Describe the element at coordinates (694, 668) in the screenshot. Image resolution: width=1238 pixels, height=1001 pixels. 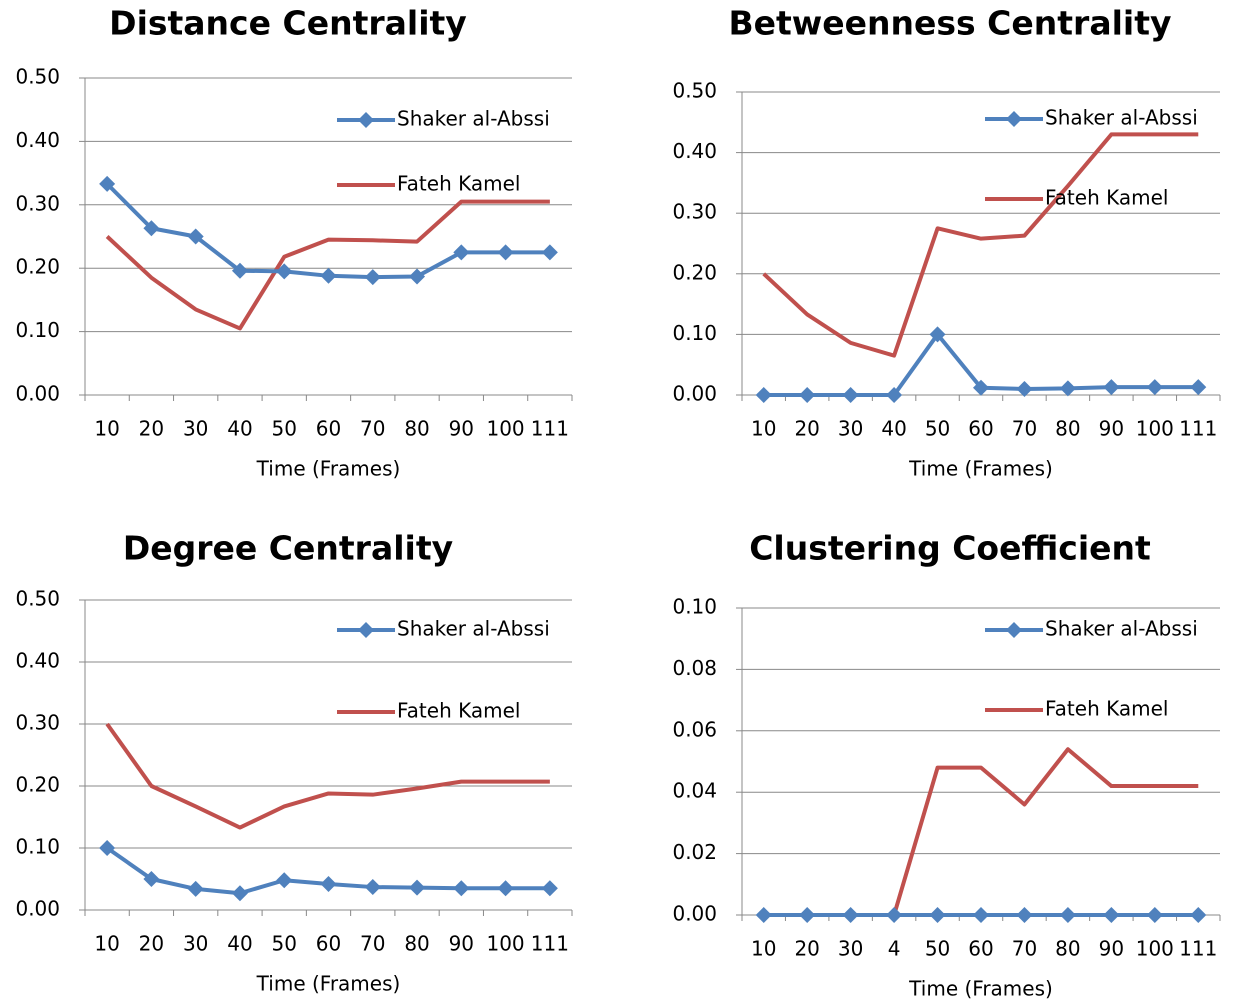
I see `y-tick-label: 0.08` at that location.